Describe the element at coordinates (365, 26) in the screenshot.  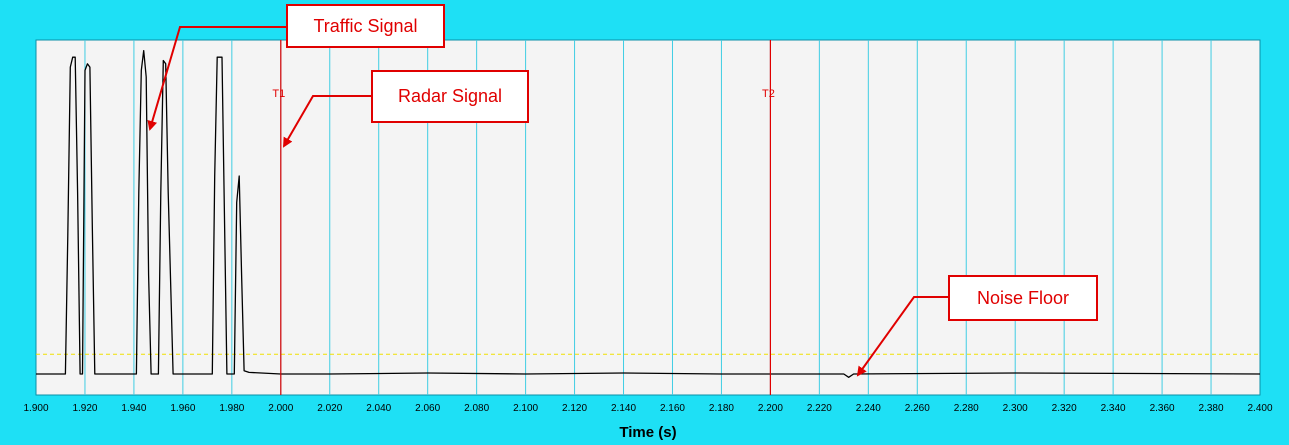
I see `traffic-signal-callout: Traffic Signal` at that location.